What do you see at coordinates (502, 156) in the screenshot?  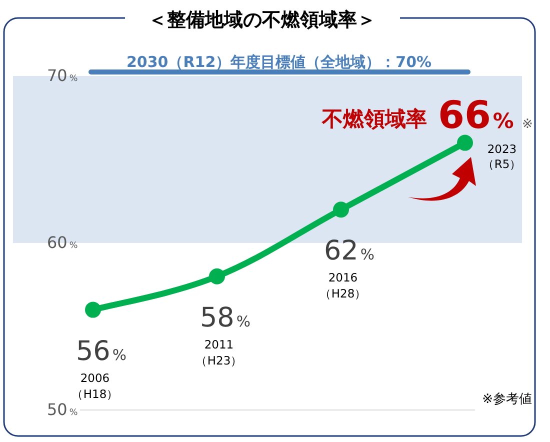 I see `x-tick-label: 2023 （R5）` at bounding box center [502, 156].